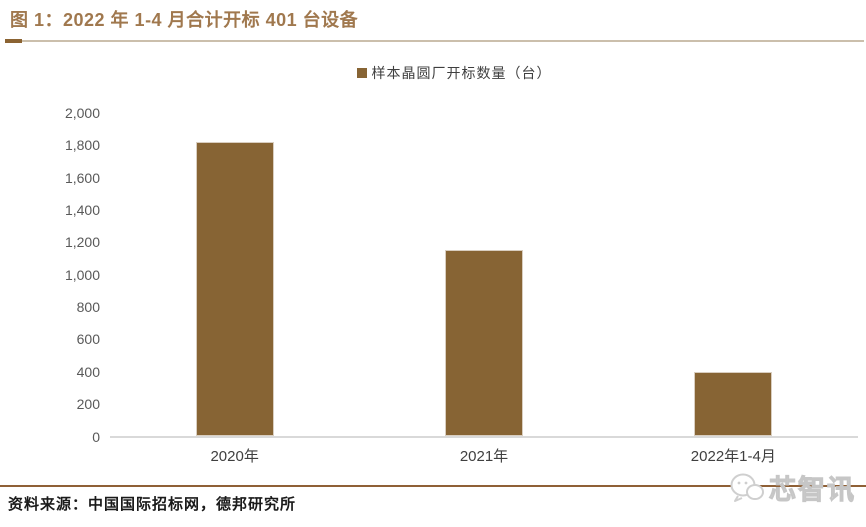  Describe the element at coordinates (88, 307) in the screenshot. I see `y-tick-label: 800` at that location.